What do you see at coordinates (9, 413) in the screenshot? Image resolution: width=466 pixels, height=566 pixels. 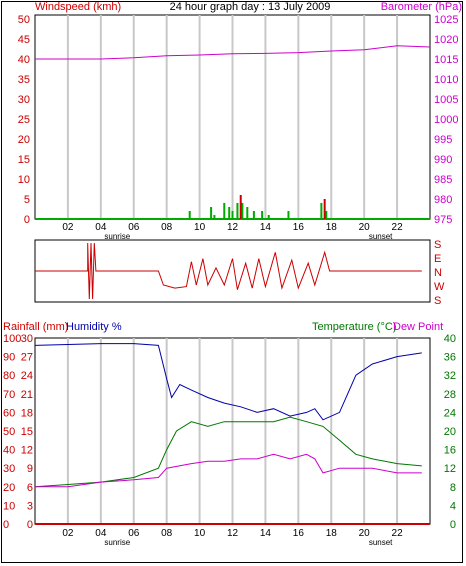 I see `humidity-tick-label: 60` at bounding box center [9, 413].